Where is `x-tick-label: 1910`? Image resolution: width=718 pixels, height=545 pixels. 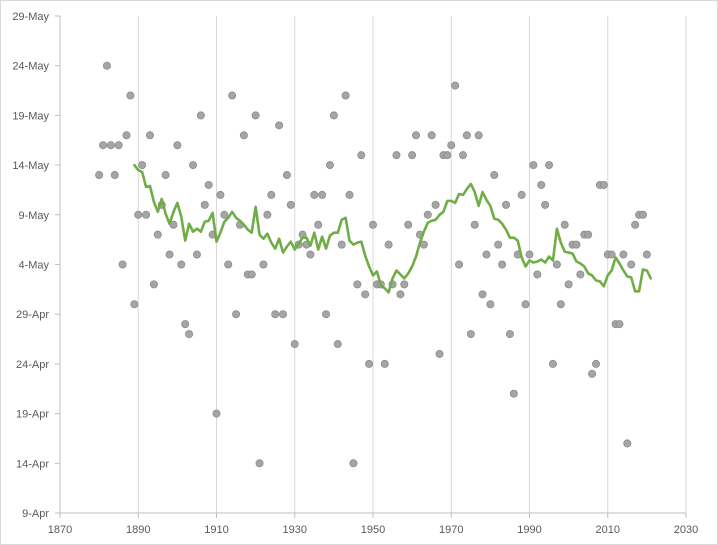
x-tick-label: 1910 is located at coordinates (216, 530).